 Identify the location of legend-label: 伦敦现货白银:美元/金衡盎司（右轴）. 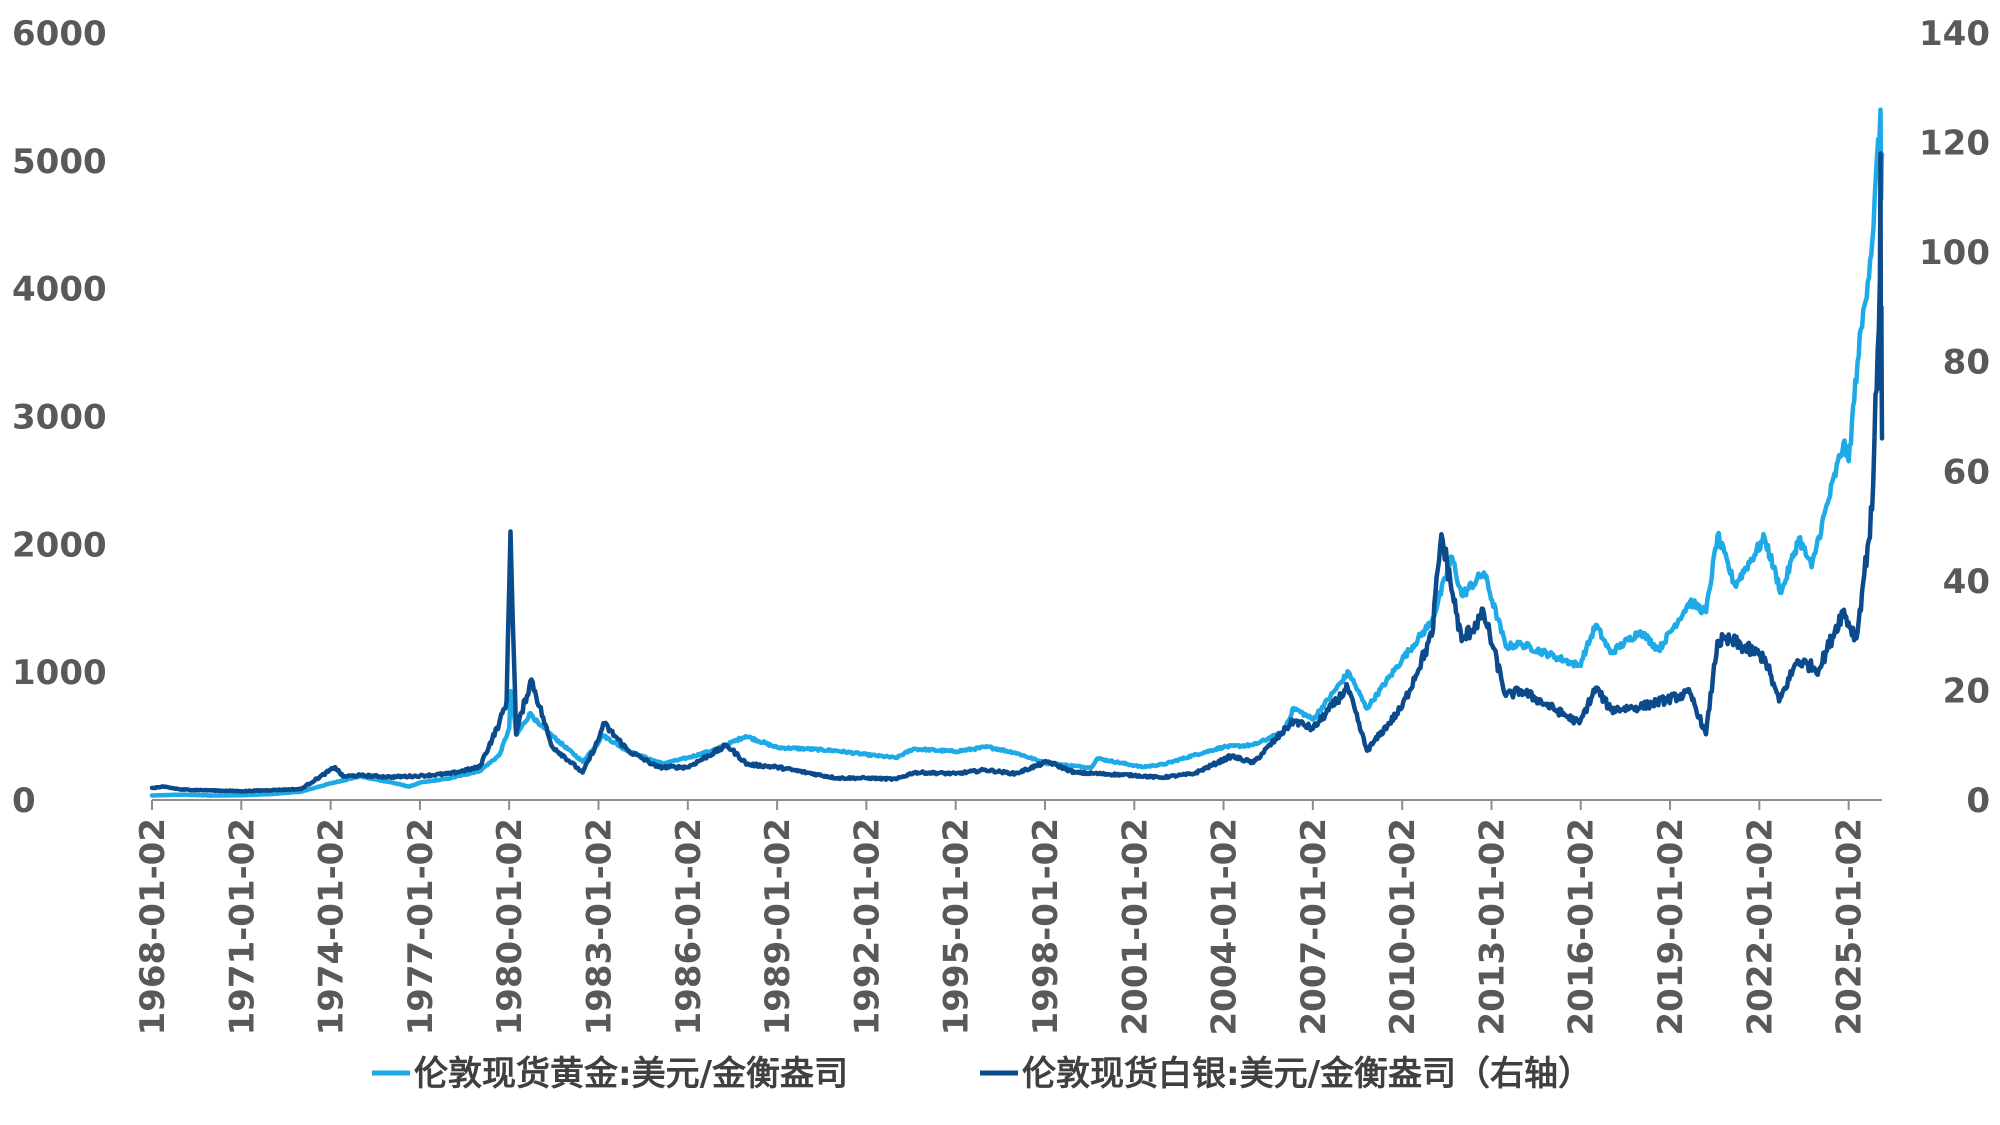
(1307, 1074).